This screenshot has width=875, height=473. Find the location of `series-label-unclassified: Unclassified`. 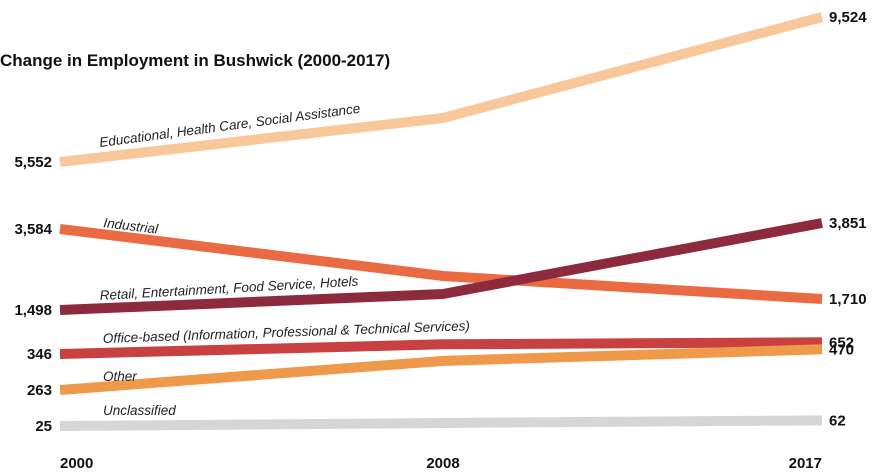

series-label-unclassified: Unclassified is located at coordinates (139, 410).